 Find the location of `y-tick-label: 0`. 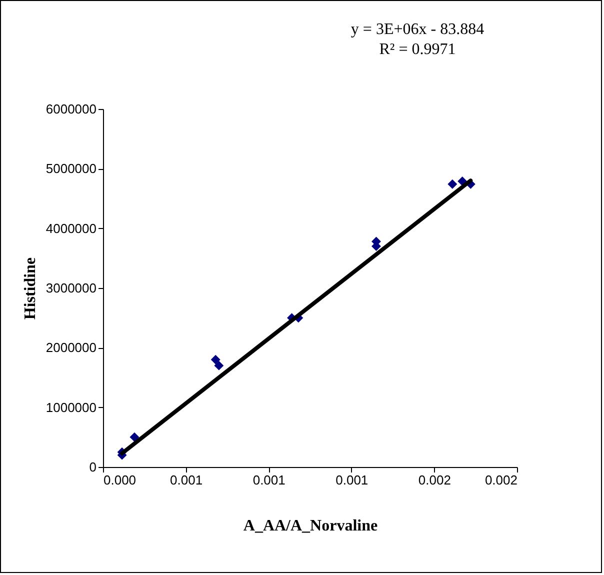

y-tick-label: 0 is located at coordinates (92, 467).